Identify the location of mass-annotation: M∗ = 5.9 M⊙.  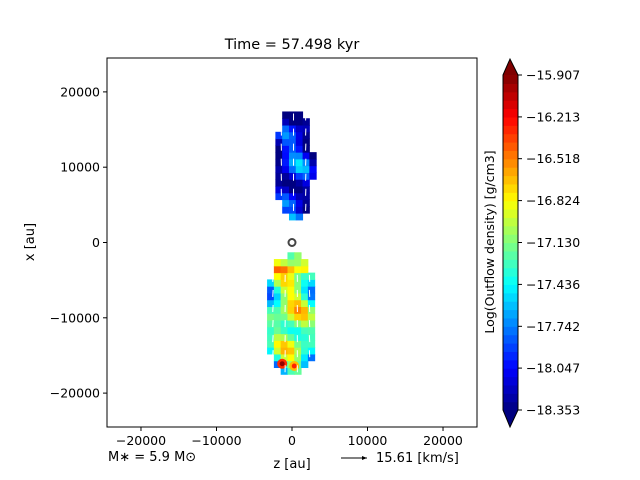
(152, 457).